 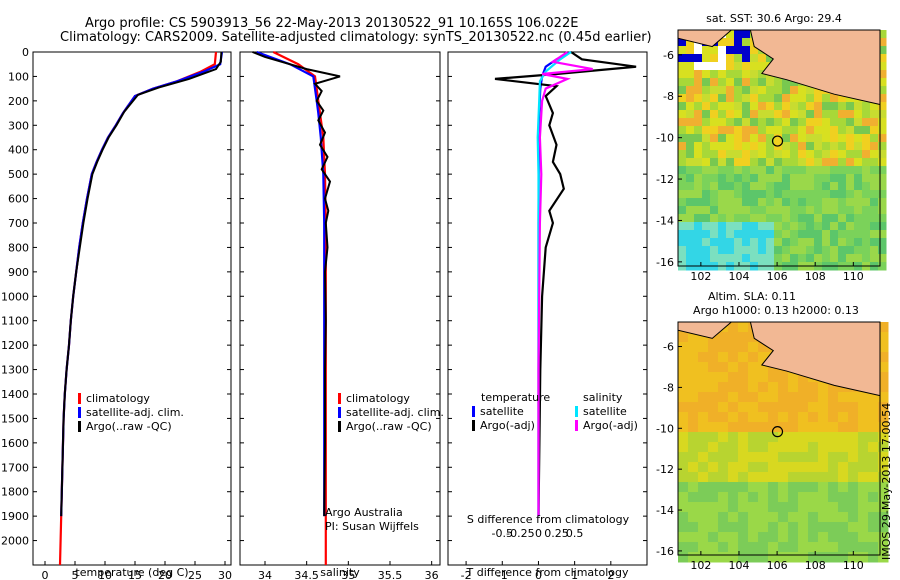 What do you see at coordinates (18, 101) in the screenshot?
I see `y-tick-label: 200` at bounding box center [18, 101].